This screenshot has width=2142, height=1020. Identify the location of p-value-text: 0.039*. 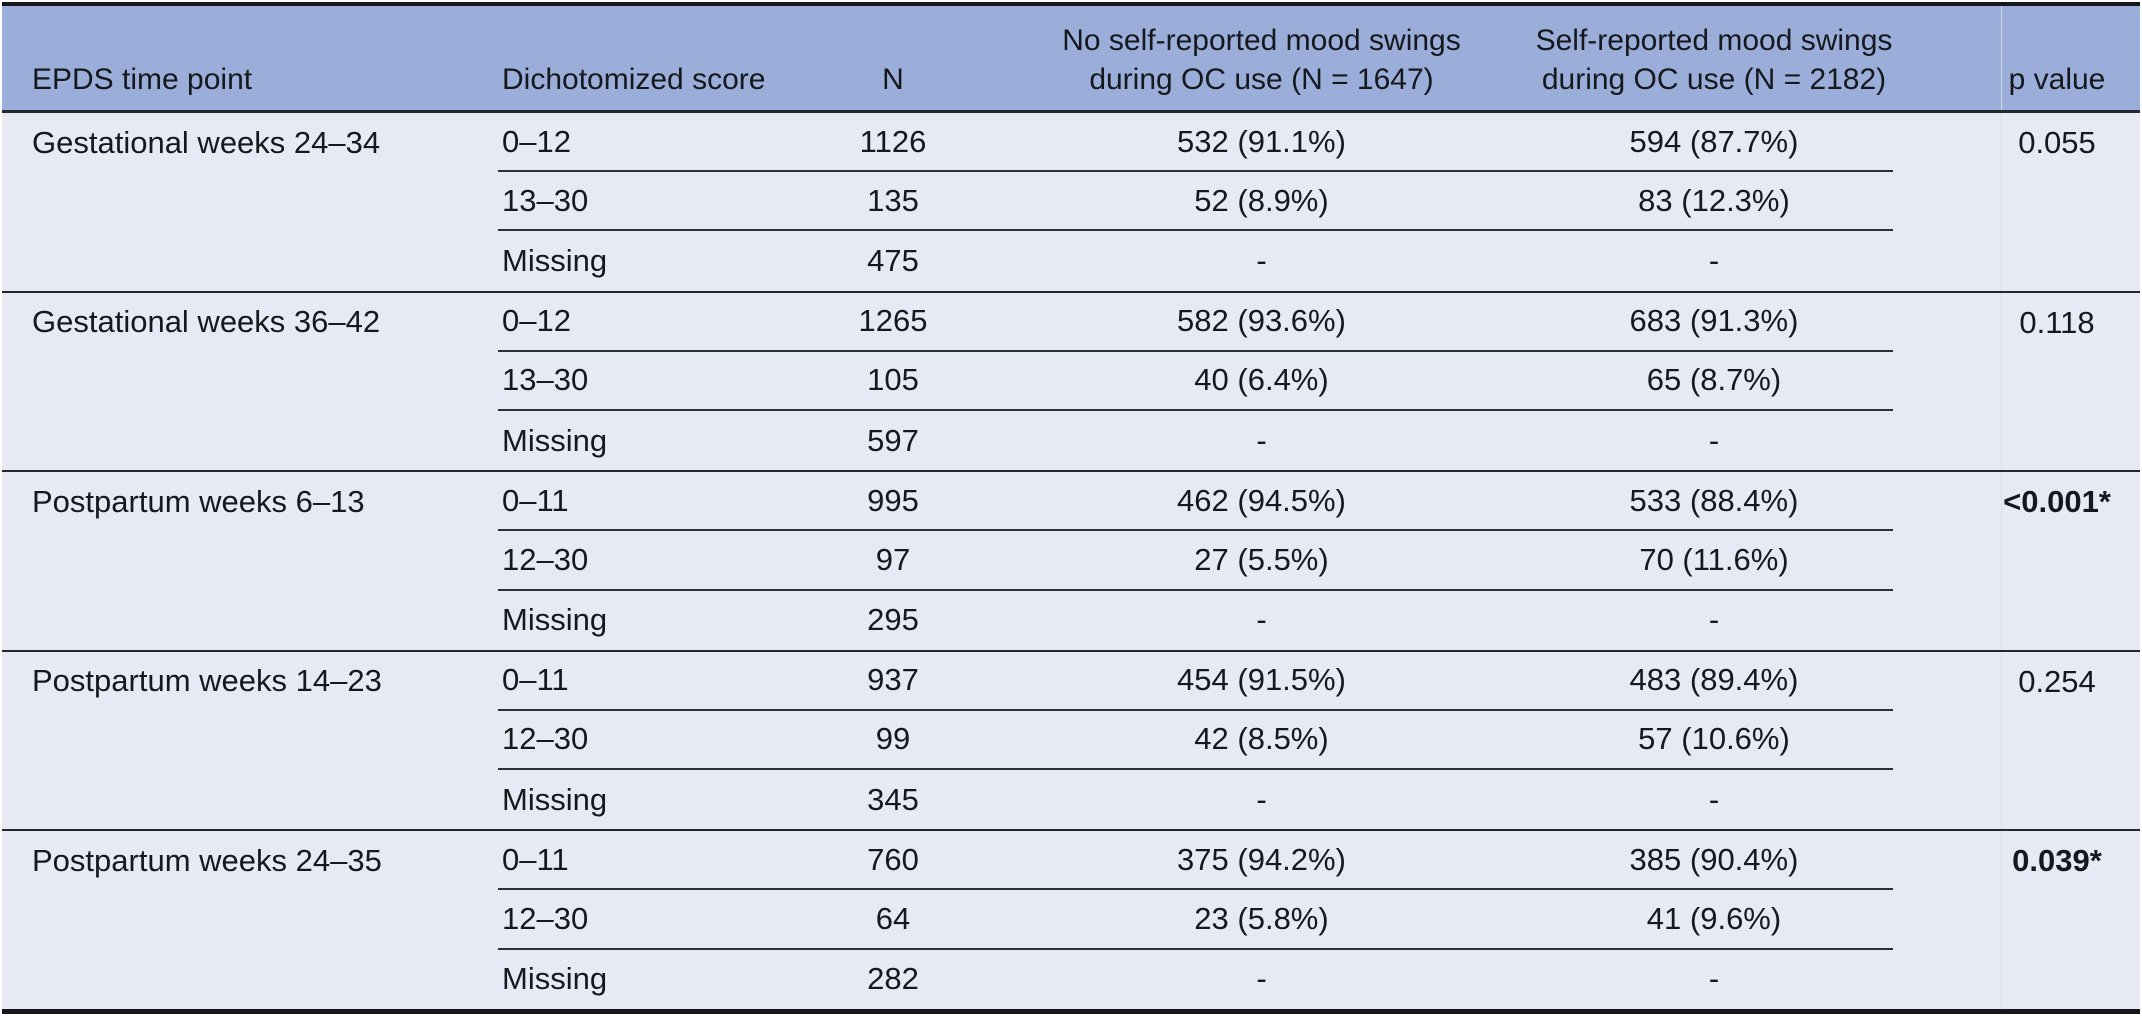
(2057, 861).